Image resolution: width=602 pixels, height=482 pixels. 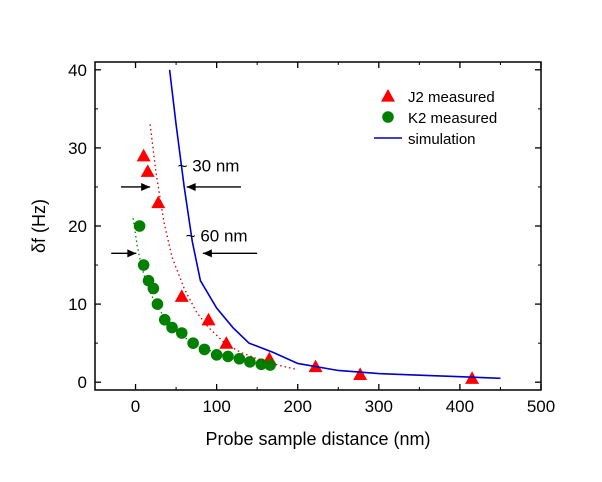 What do you see at coordinates (460, 406) in the screenshot?
I see `x-tick-label: 400` at bounding box center [460, 406].